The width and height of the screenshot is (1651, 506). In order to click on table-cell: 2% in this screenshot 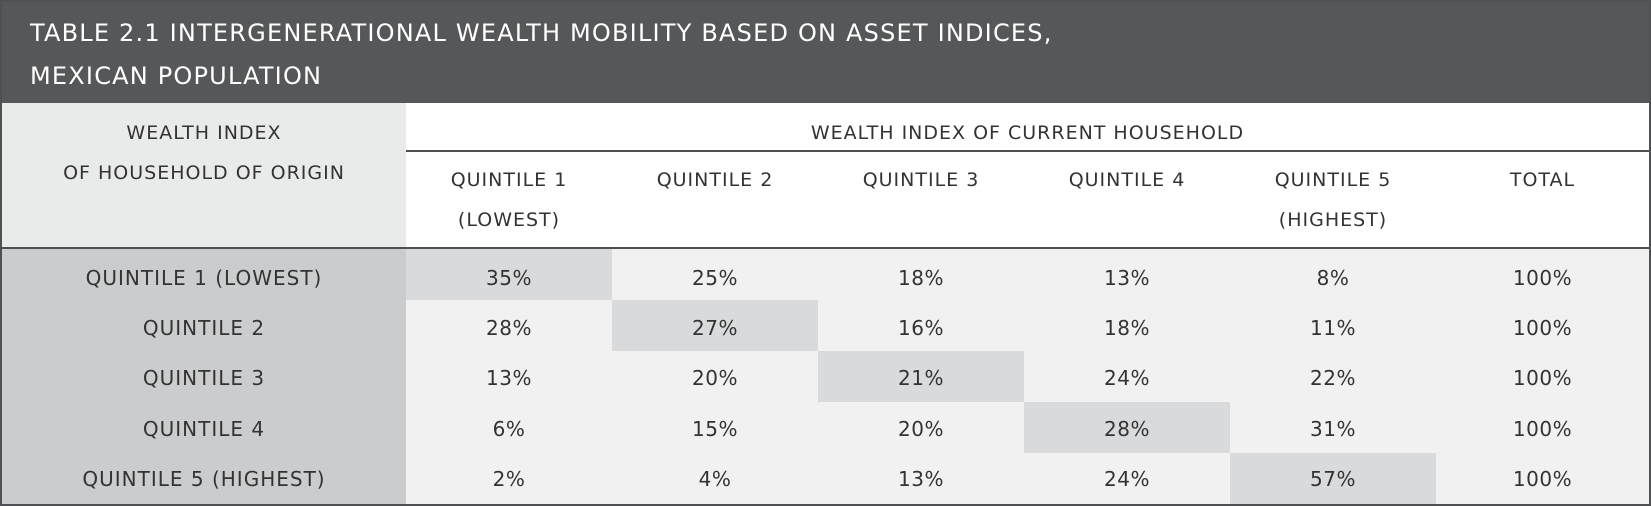, I will do `click(509, 479)`.